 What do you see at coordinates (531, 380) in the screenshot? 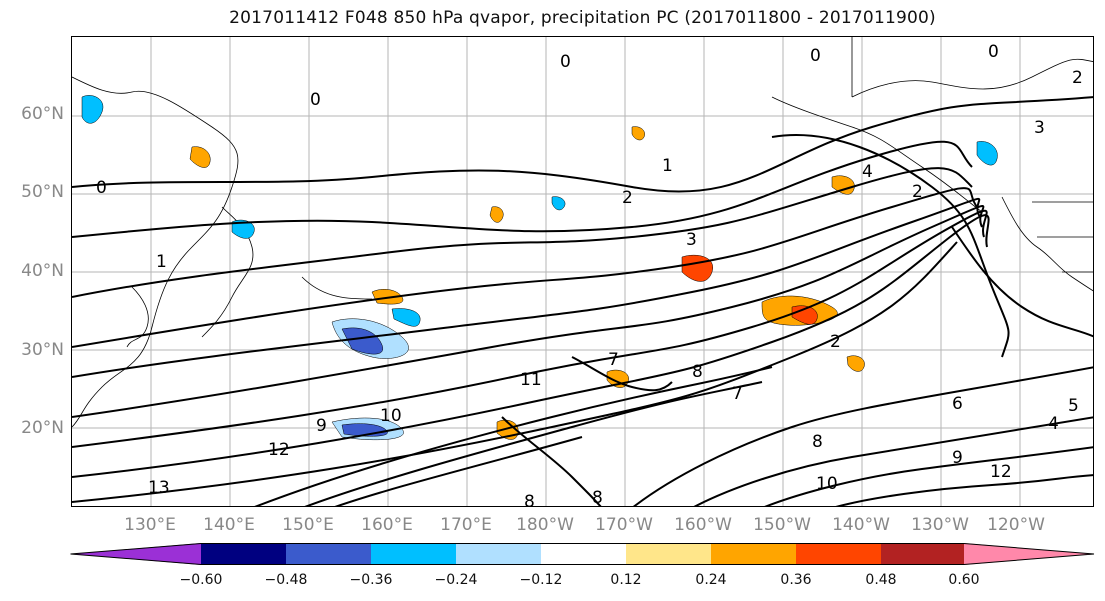
I see `contour-label: 11` at bounding box center [531, 380].